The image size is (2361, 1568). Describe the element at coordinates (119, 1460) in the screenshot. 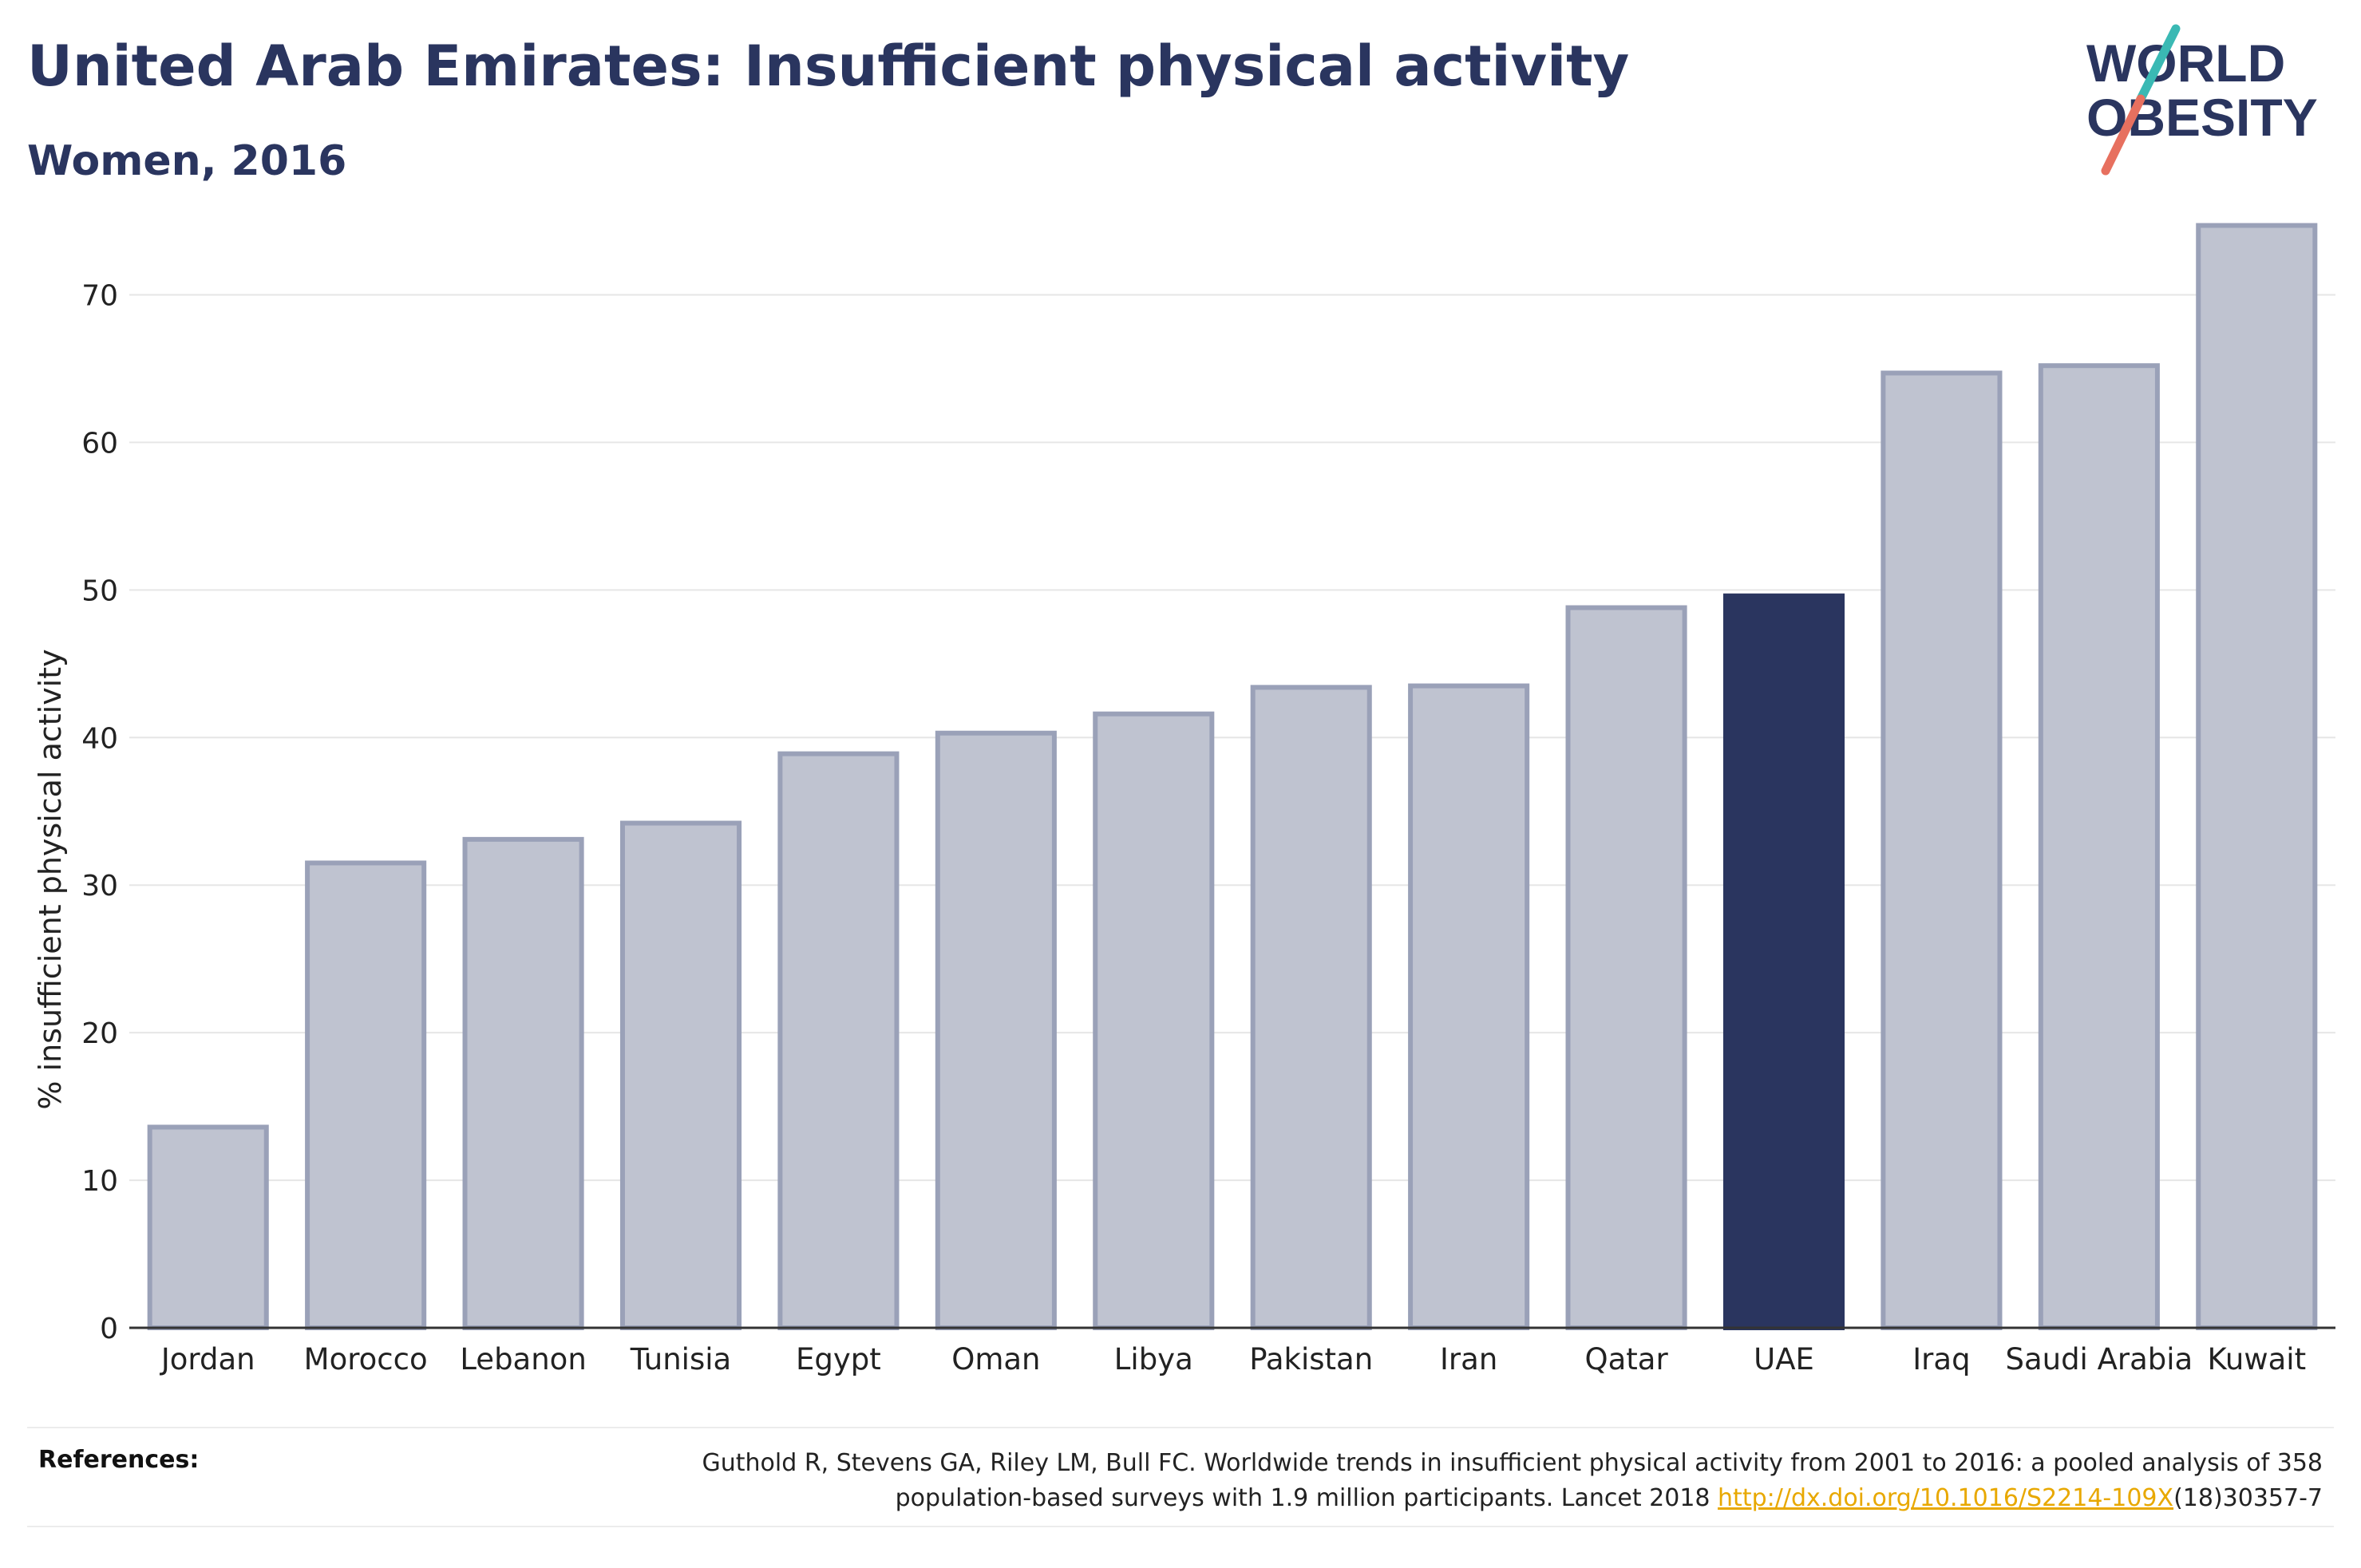

I see `references-label: References:` at that location.